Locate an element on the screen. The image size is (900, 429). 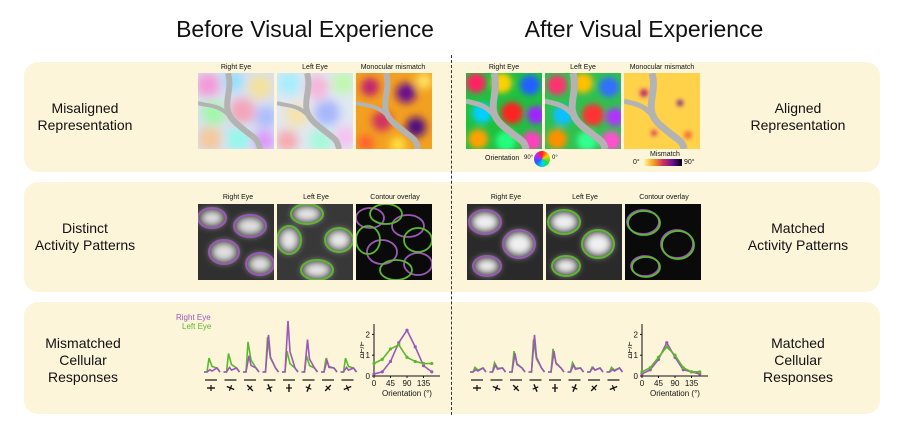
column-divider is located at coordinates (451, 235).